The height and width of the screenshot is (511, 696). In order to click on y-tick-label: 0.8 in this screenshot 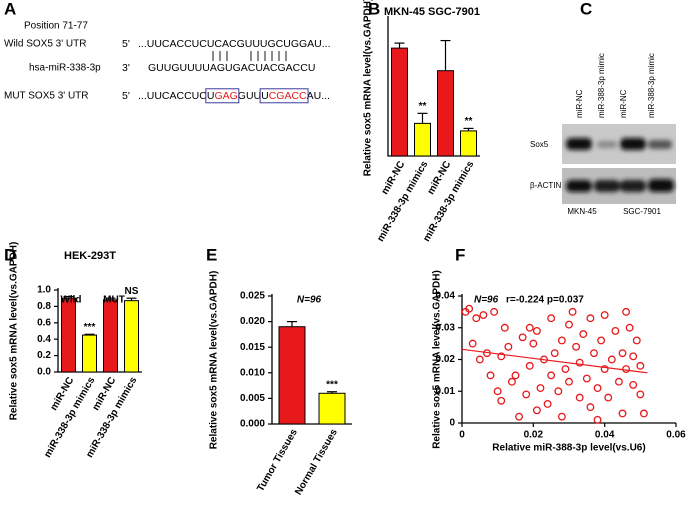, I will do `click(44, 306)`.